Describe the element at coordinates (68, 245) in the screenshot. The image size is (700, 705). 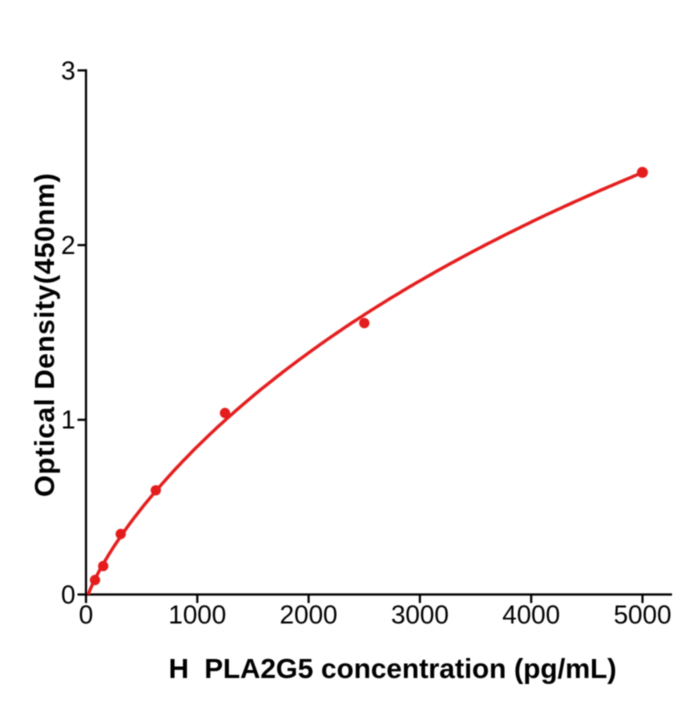
I see `svg-text: 2` at that location.